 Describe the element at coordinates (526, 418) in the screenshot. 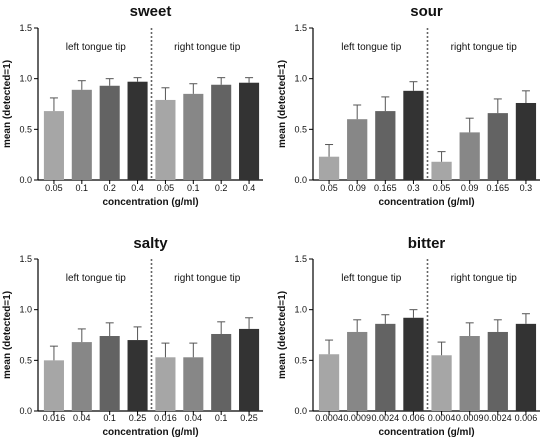

I see `x-tick-label: 0.006` at that location.